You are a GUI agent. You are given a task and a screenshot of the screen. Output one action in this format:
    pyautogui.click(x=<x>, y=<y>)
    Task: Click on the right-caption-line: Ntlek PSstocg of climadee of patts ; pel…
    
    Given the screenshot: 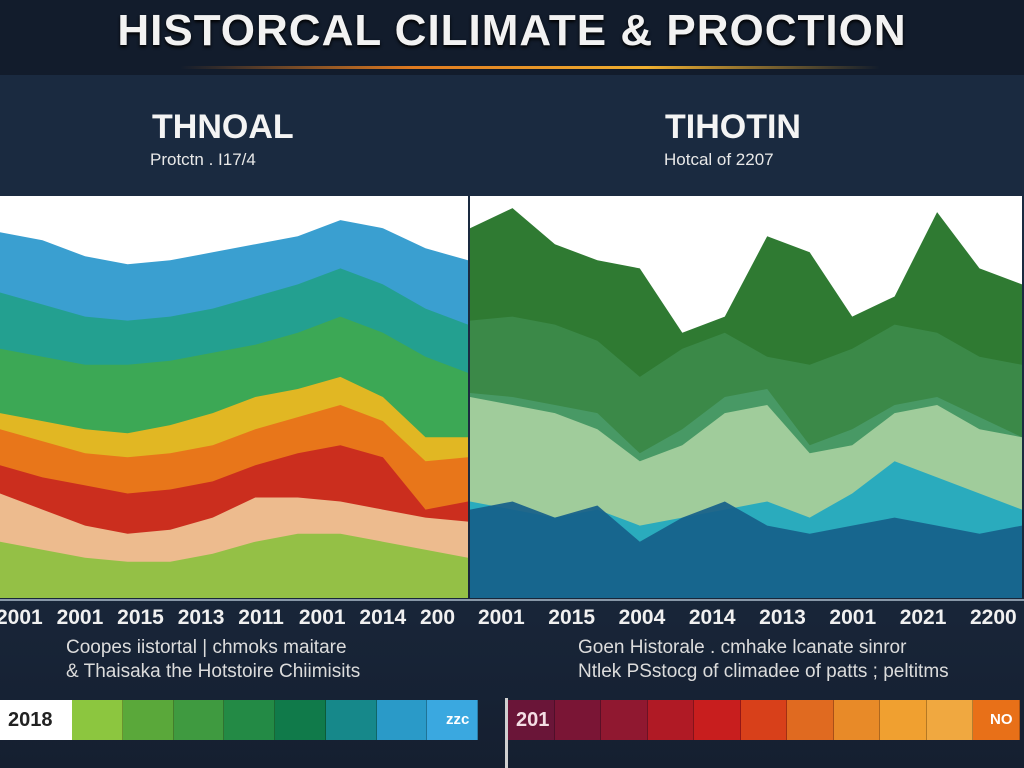 What is the action you would take?
    pyautogui.click(x=763, y=671)
    